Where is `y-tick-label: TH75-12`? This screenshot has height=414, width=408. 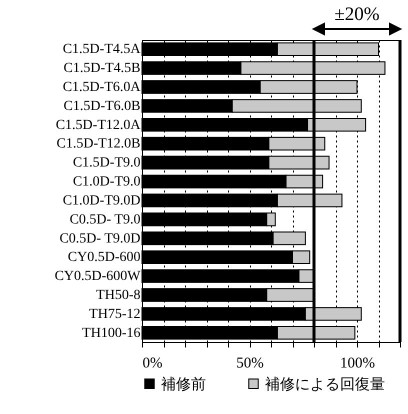 y-tick-label: TH75-12 is located at coordinates (114, 314).